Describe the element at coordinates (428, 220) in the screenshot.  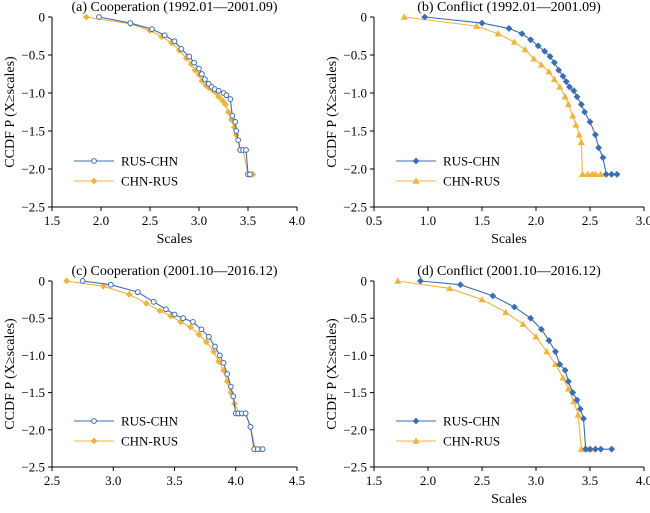
I see `x-tick-label: 1.0` at that location.